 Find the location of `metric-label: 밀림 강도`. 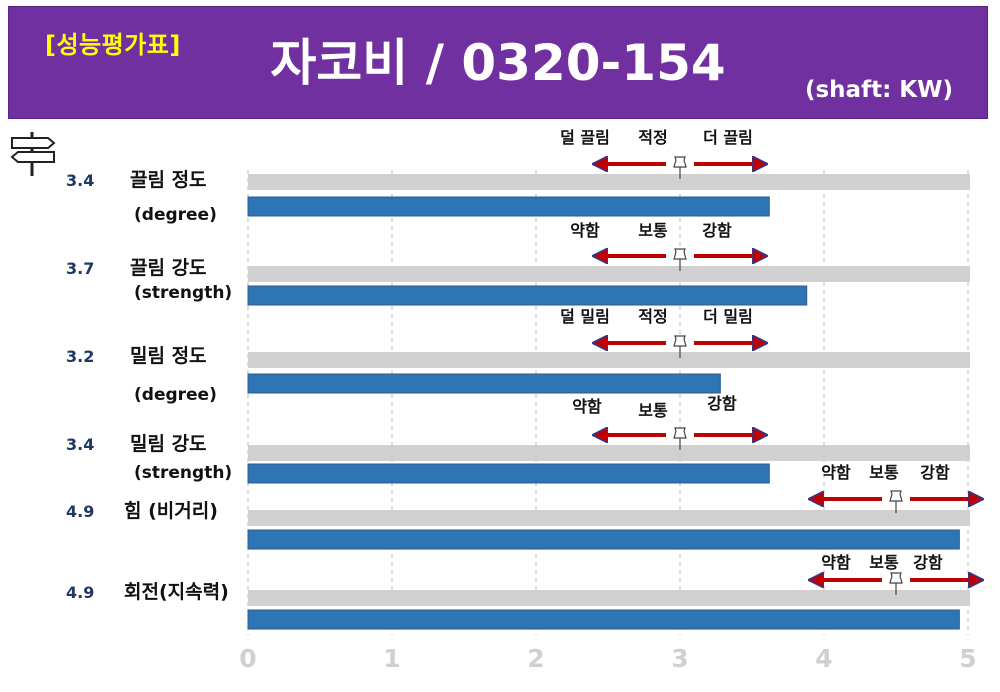

metric-label: 밀림 강도 is located at coordinates (168, 444).